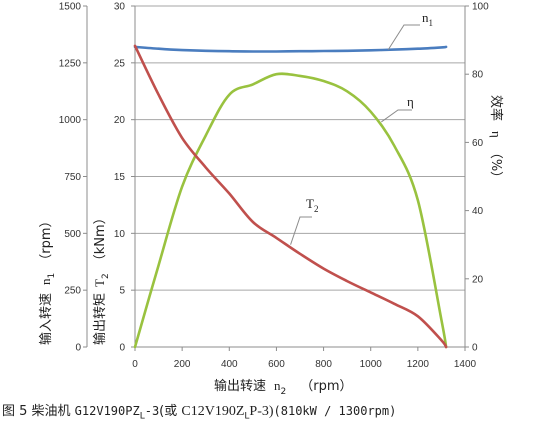 Image resolution: width=541 pixels, height=422 pixels. I want to click on caption-prefix: 图 5 柴油机, so click(38, 411).